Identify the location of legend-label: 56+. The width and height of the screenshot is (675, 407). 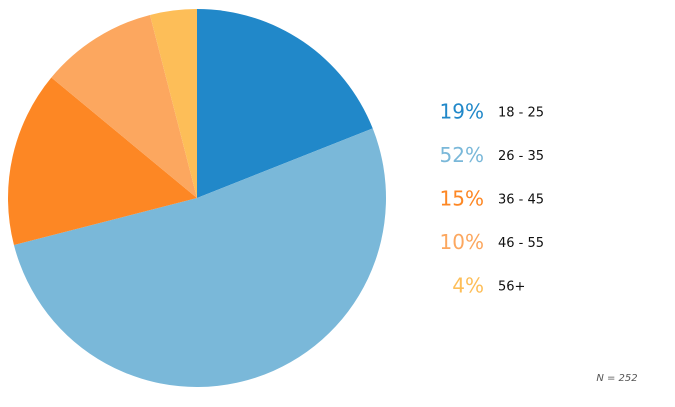
(511, 287).